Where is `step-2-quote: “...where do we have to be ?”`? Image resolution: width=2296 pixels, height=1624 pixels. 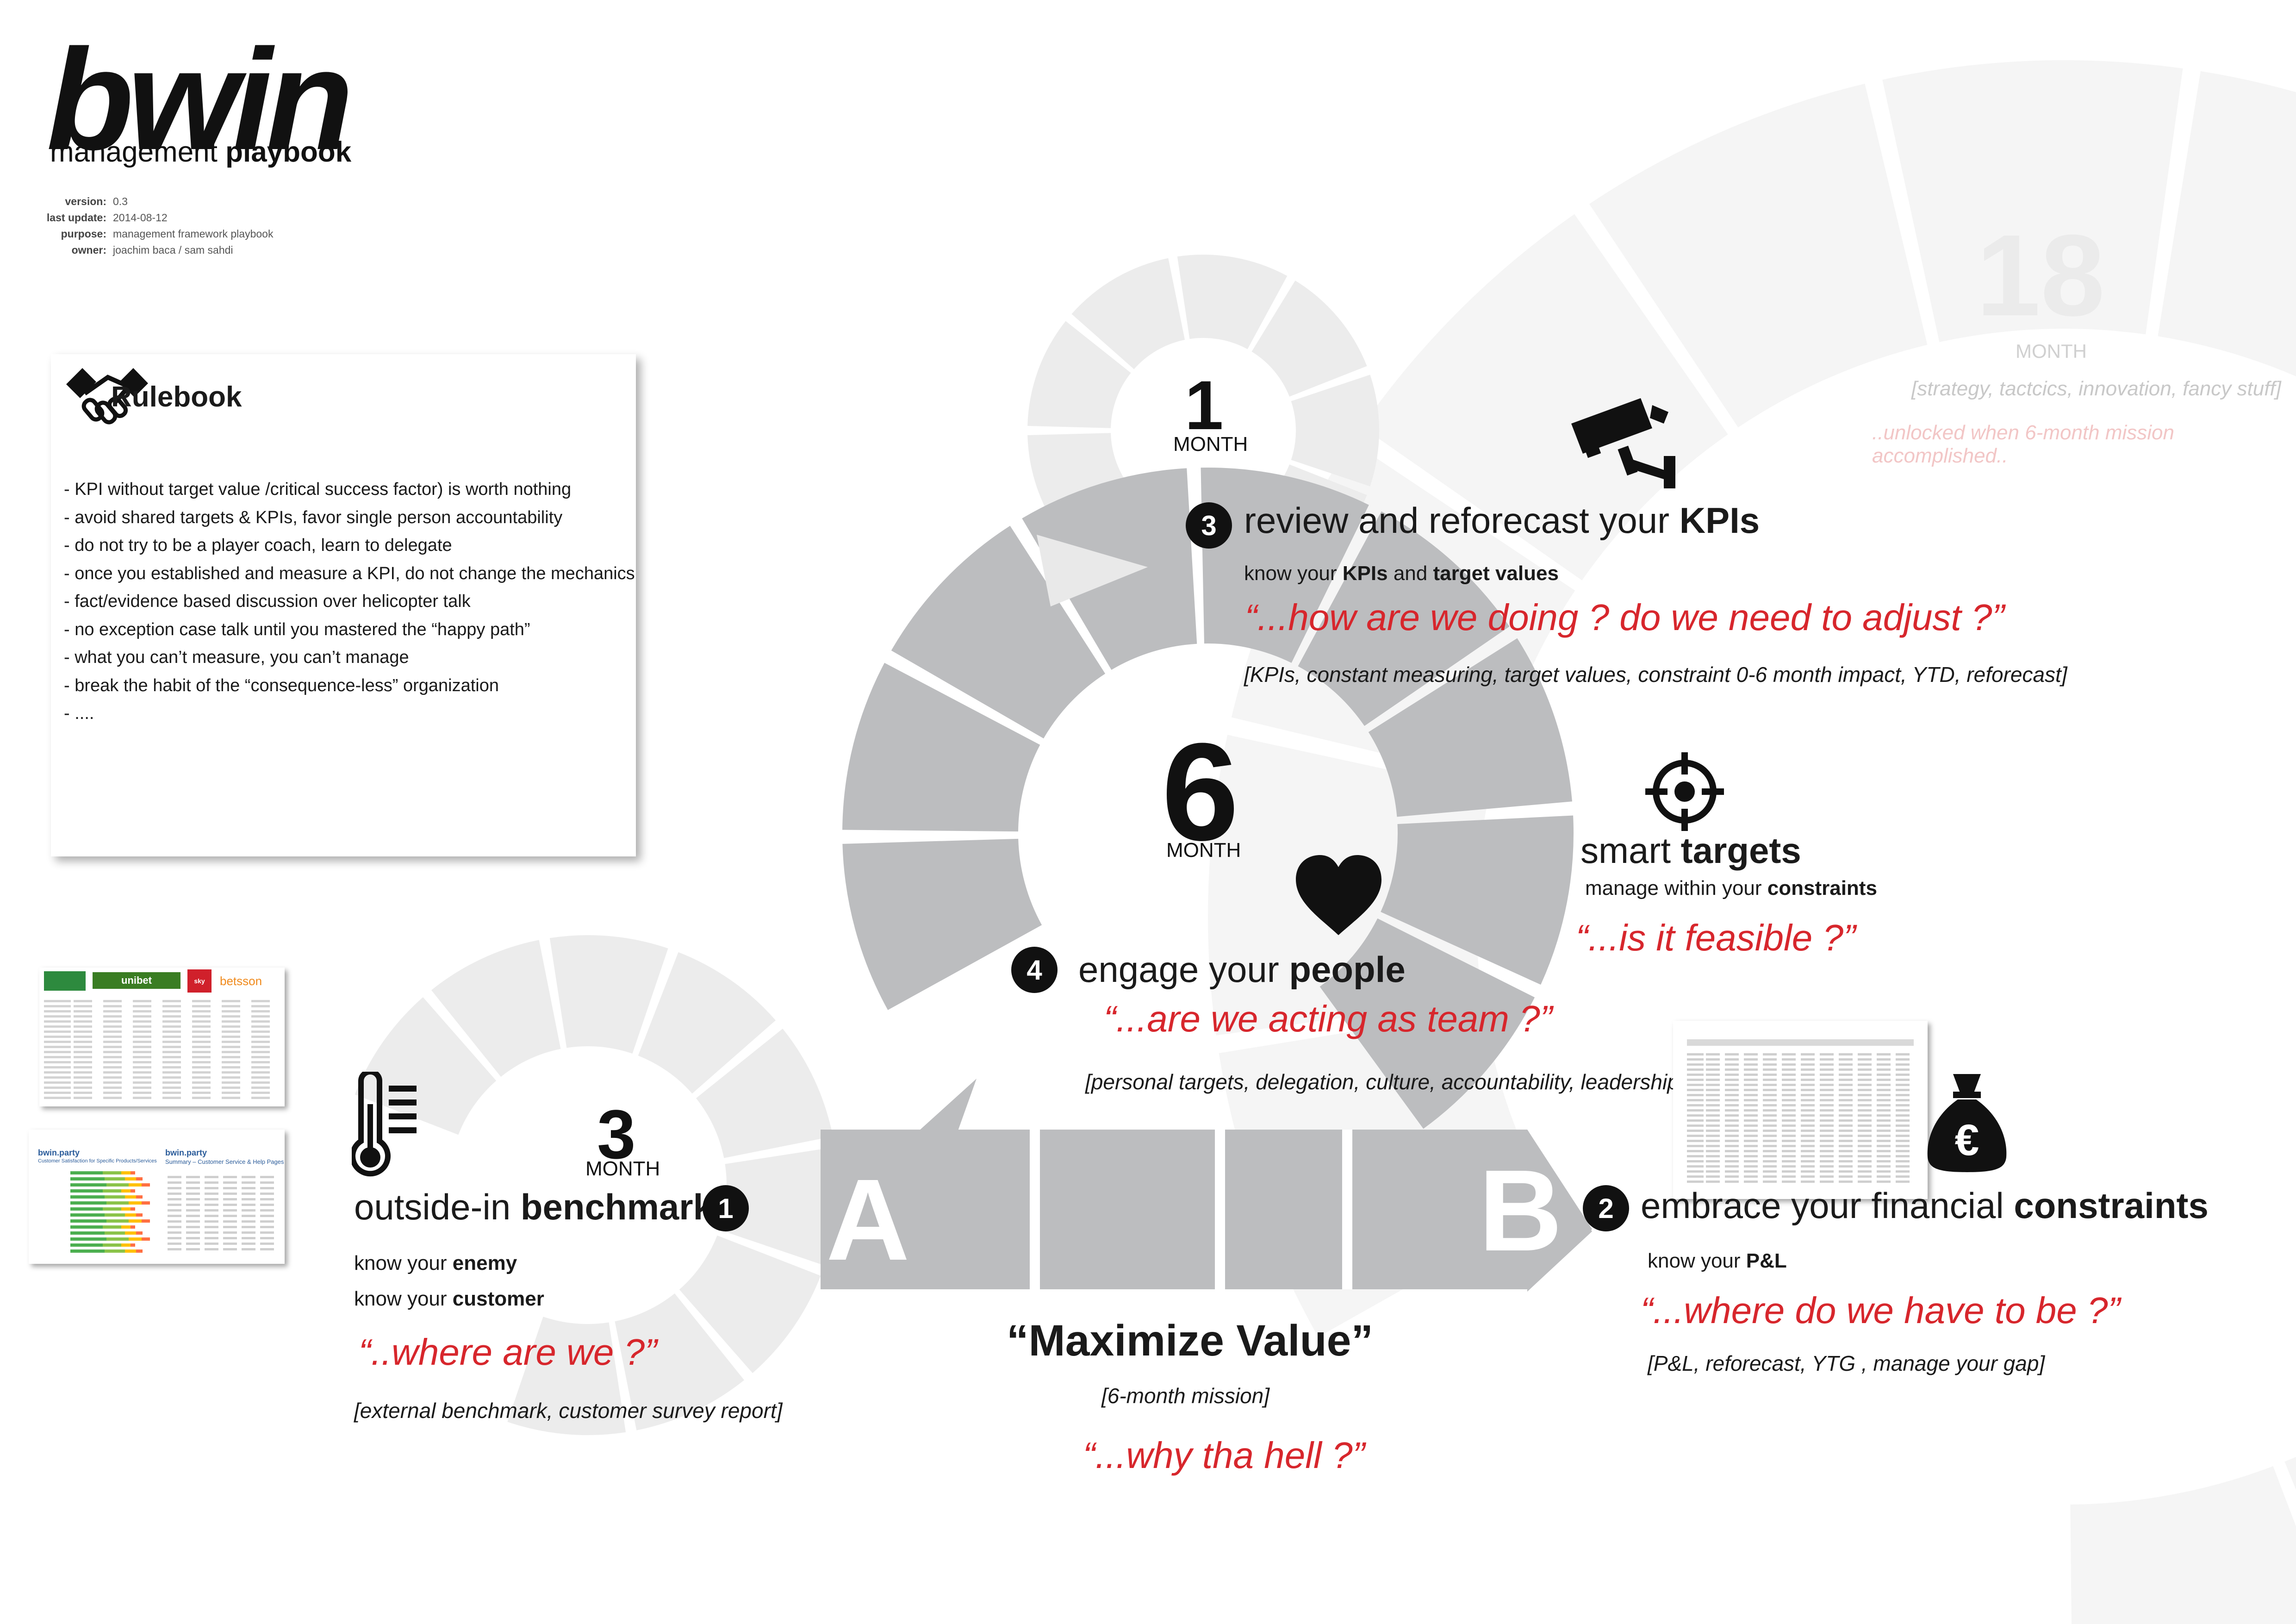
step-2-quote: “...where do we have to be ?” is located at coordinates (1881, 1310).